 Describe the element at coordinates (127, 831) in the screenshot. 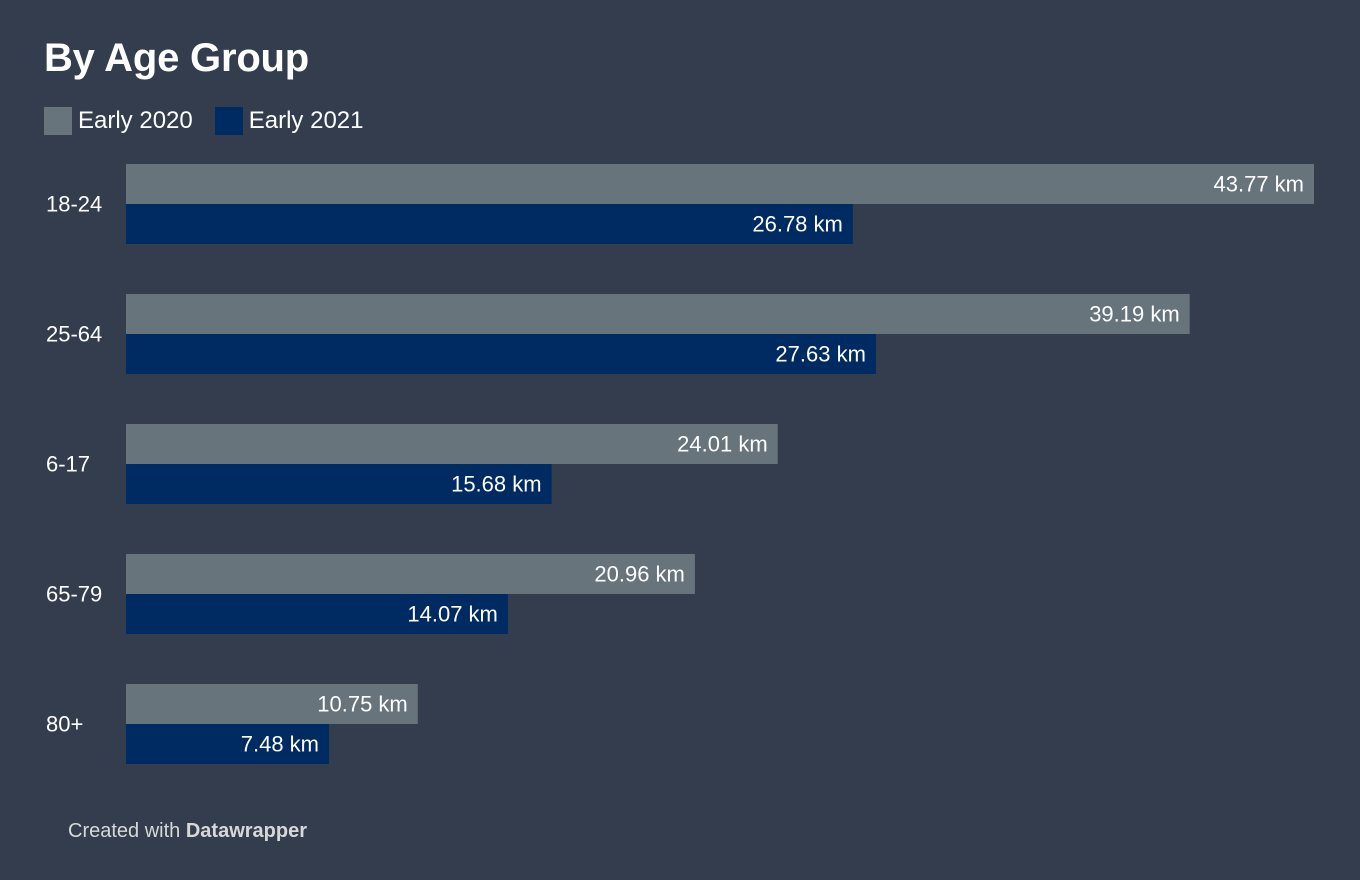

I see `footer-prefix: Created with` at that location.